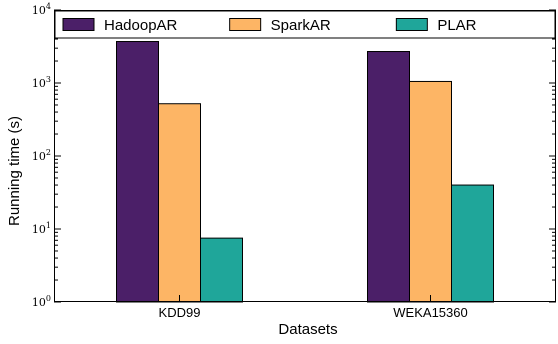 The image size is (558, 344). I want to click on legend: HadoopAR SparkAR PLAR, so click(305, 24).